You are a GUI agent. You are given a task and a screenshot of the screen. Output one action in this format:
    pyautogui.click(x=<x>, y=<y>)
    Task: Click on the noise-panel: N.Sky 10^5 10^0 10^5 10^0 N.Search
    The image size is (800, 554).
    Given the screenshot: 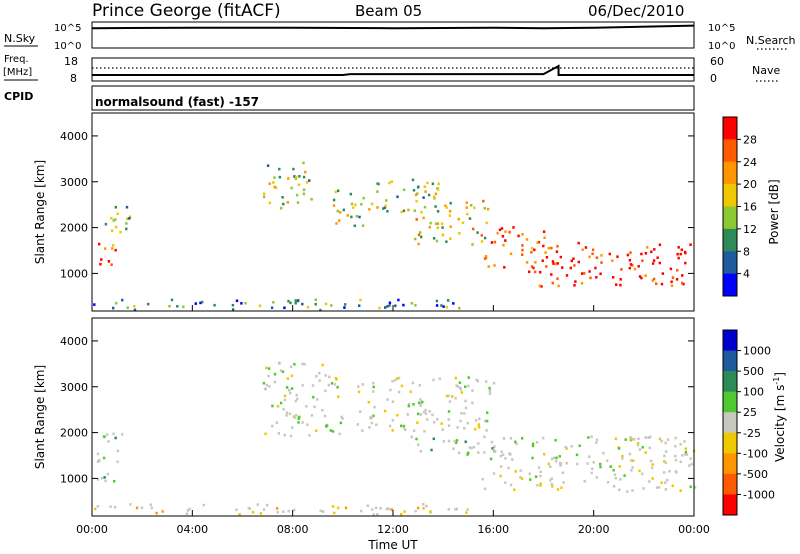 What is the action you would take?
    pyautogui.click(x=400, y=36)
    